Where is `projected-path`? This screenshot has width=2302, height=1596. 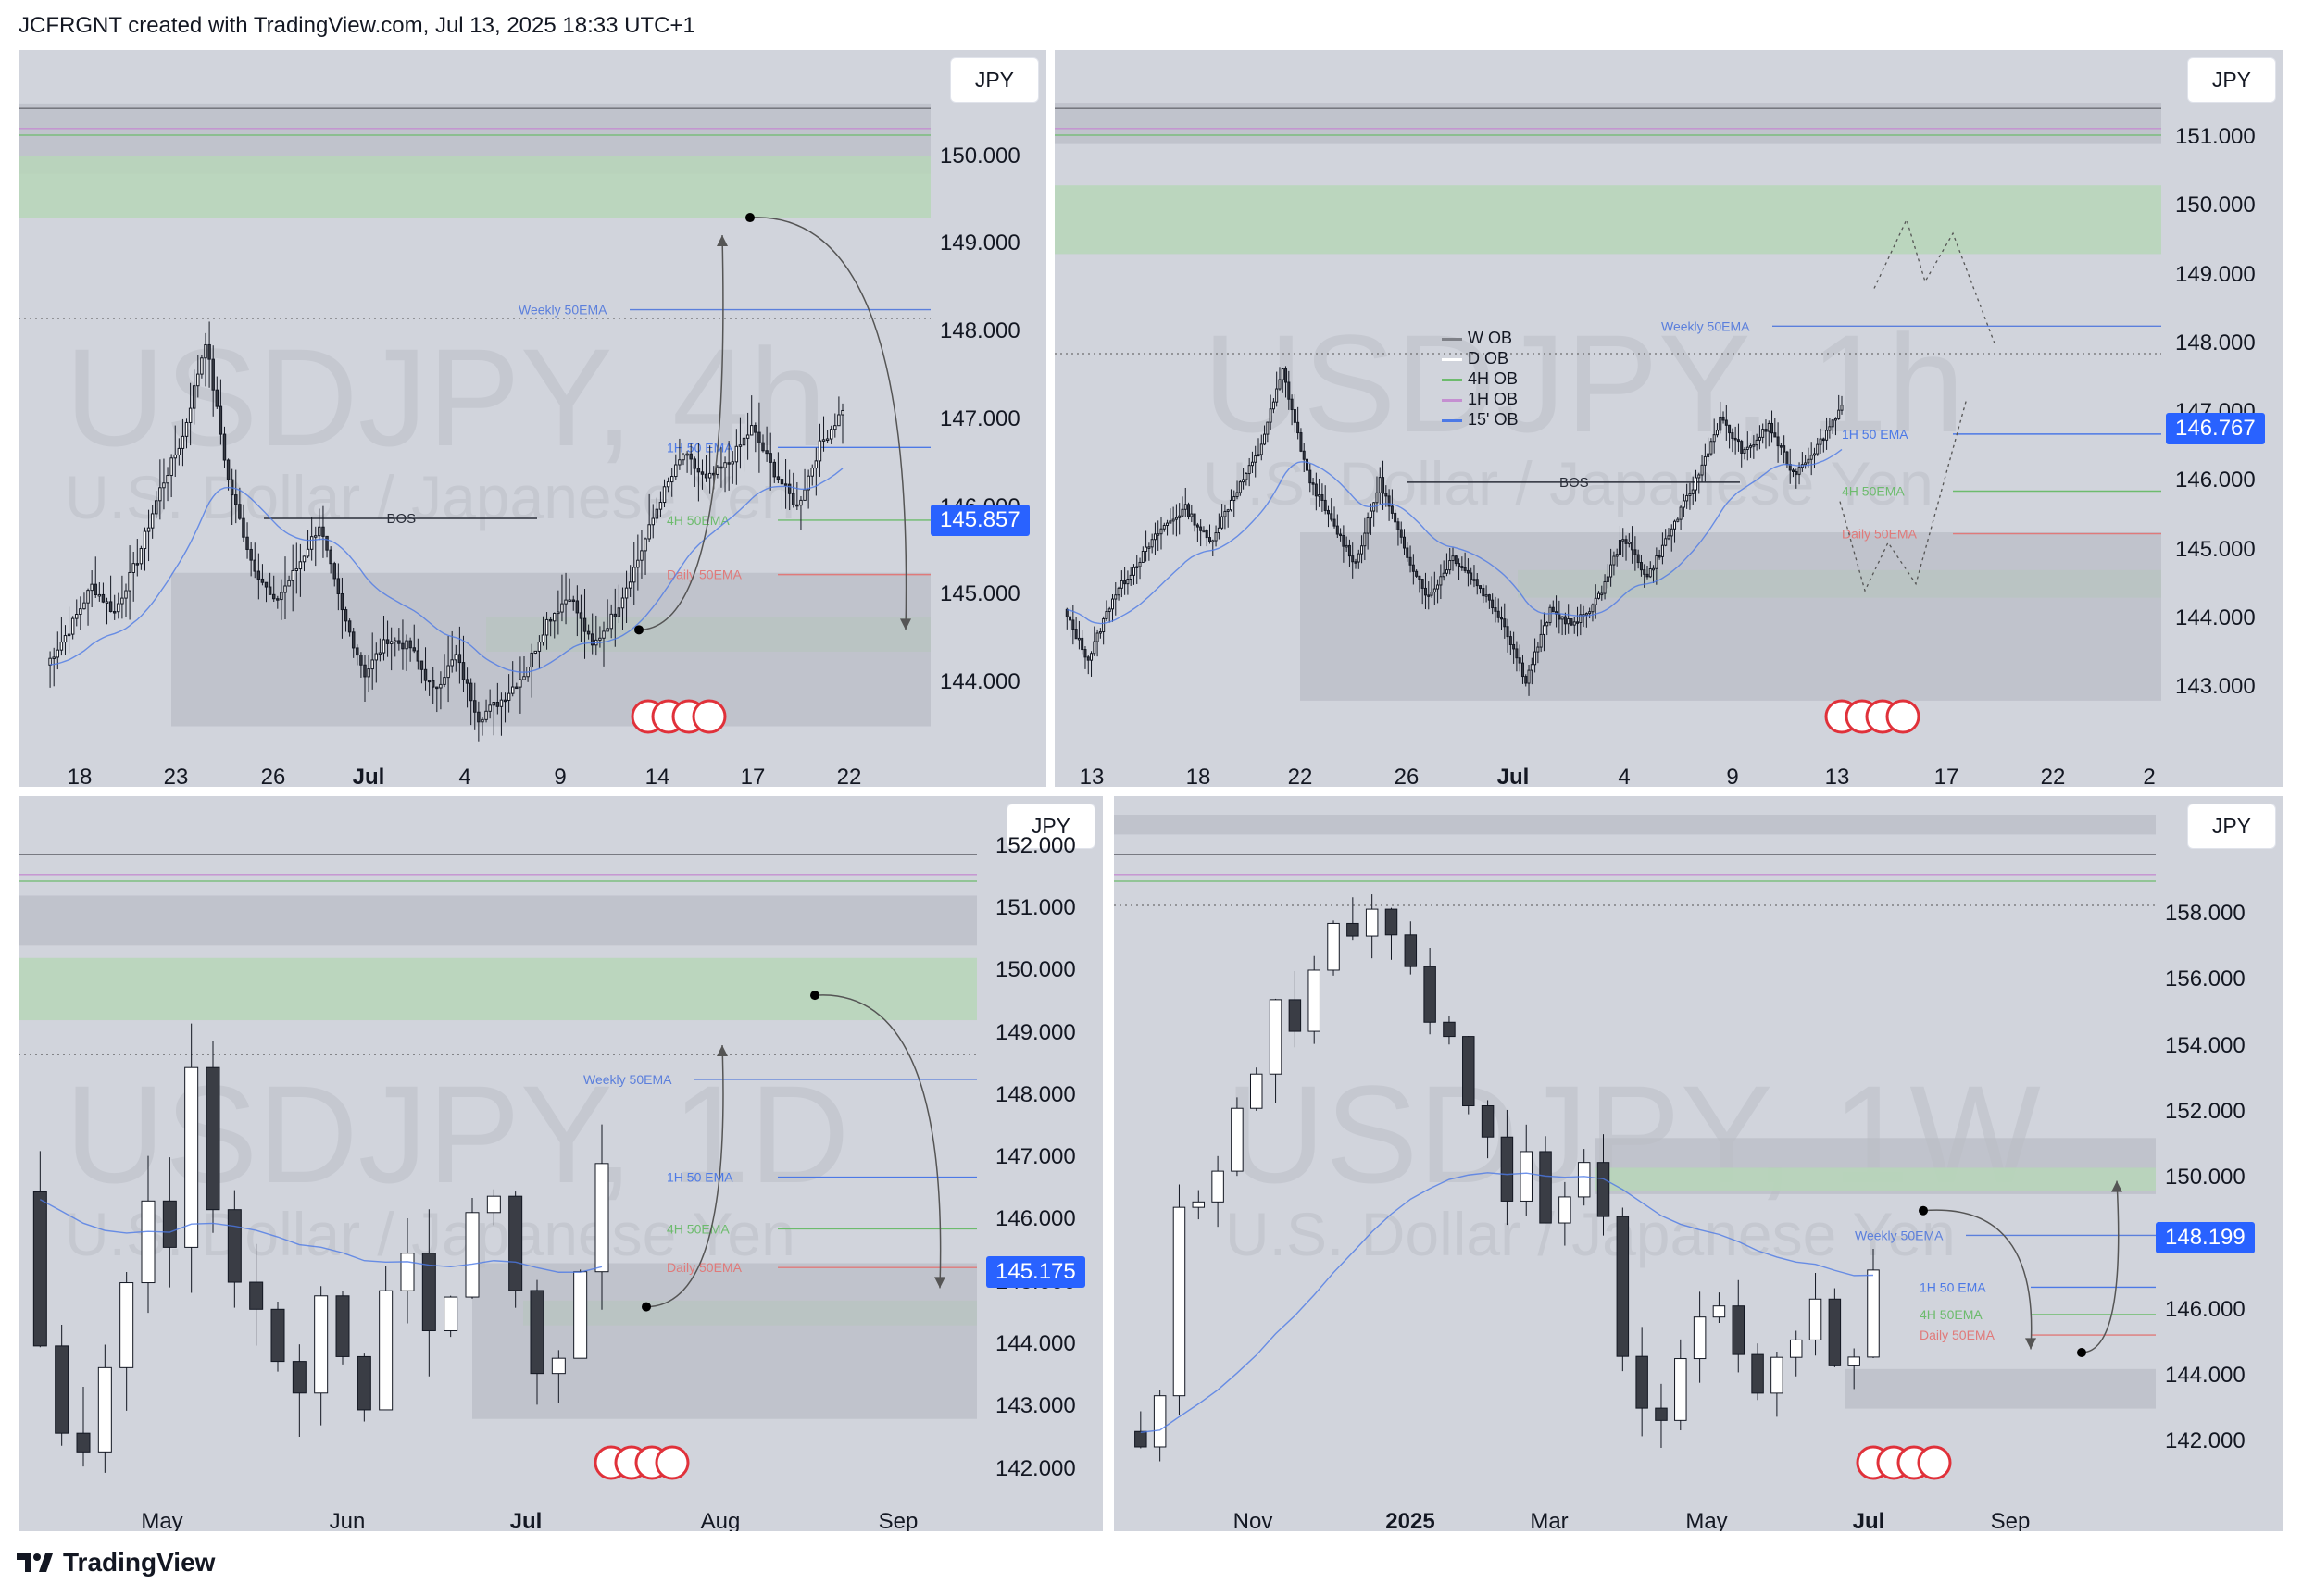 projected-path is located at coordinates (1934, 281).